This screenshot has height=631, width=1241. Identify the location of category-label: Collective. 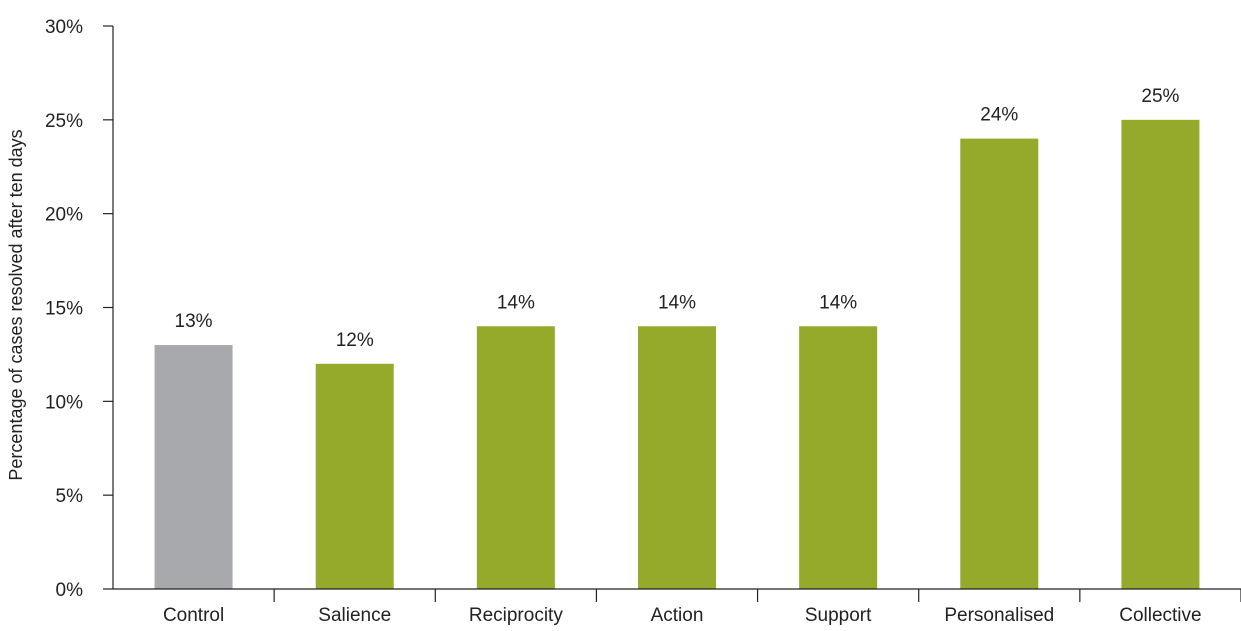
(1160, 615).